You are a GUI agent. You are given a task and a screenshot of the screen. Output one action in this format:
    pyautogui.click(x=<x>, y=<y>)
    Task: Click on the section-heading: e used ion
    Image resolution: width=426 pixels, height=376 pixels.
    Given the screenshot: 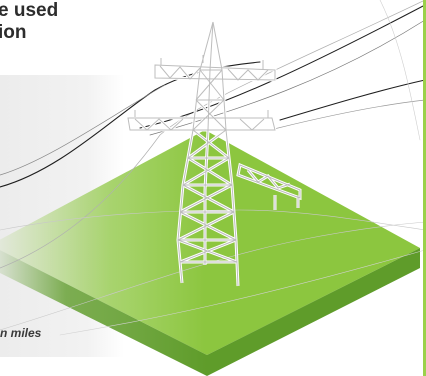 What is the action you would take?
    pyautogui.click(x=29, y=22)
    